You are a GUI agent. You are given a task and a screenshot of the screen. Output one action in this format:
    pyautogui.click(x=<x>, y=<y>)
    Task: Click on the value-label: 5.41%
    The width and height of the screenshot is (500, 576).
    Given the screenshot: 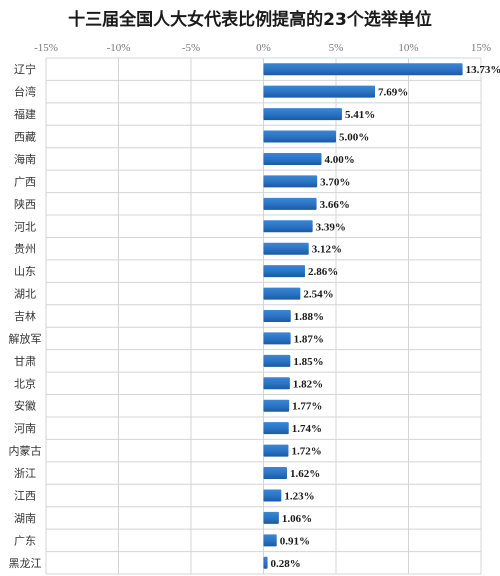 What is the action you would take?
    pyautogui.click(x=360, y=115)
    